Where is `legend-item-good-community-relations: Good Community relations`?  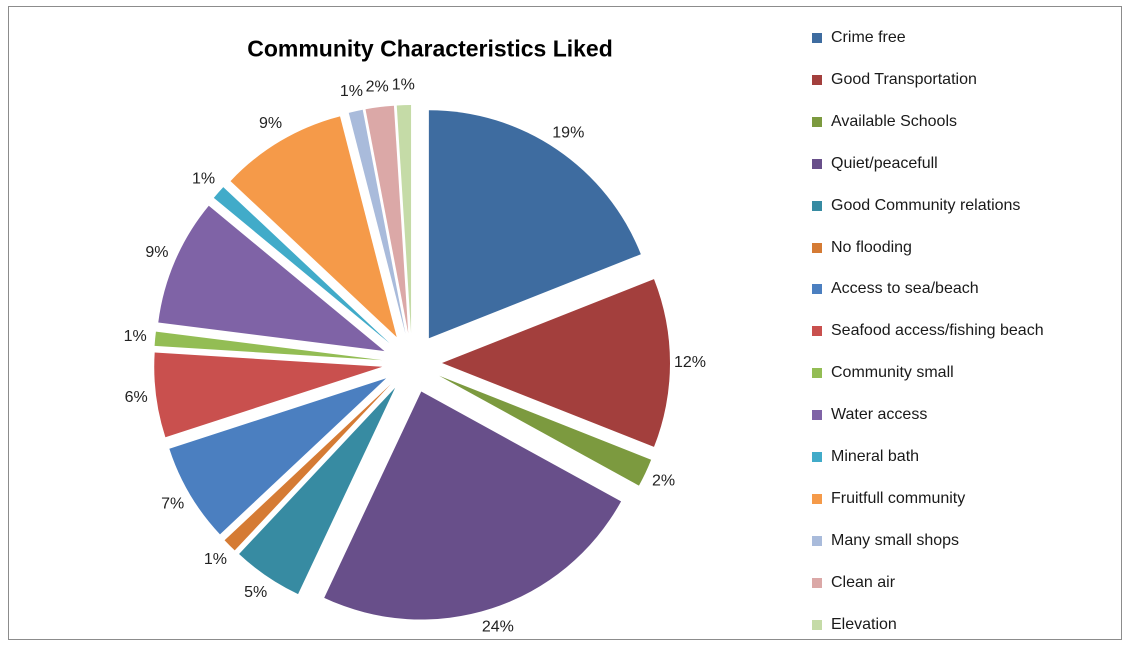 legend-item-good-community-relations: Good Community relations is located at coordinates (916, 206).